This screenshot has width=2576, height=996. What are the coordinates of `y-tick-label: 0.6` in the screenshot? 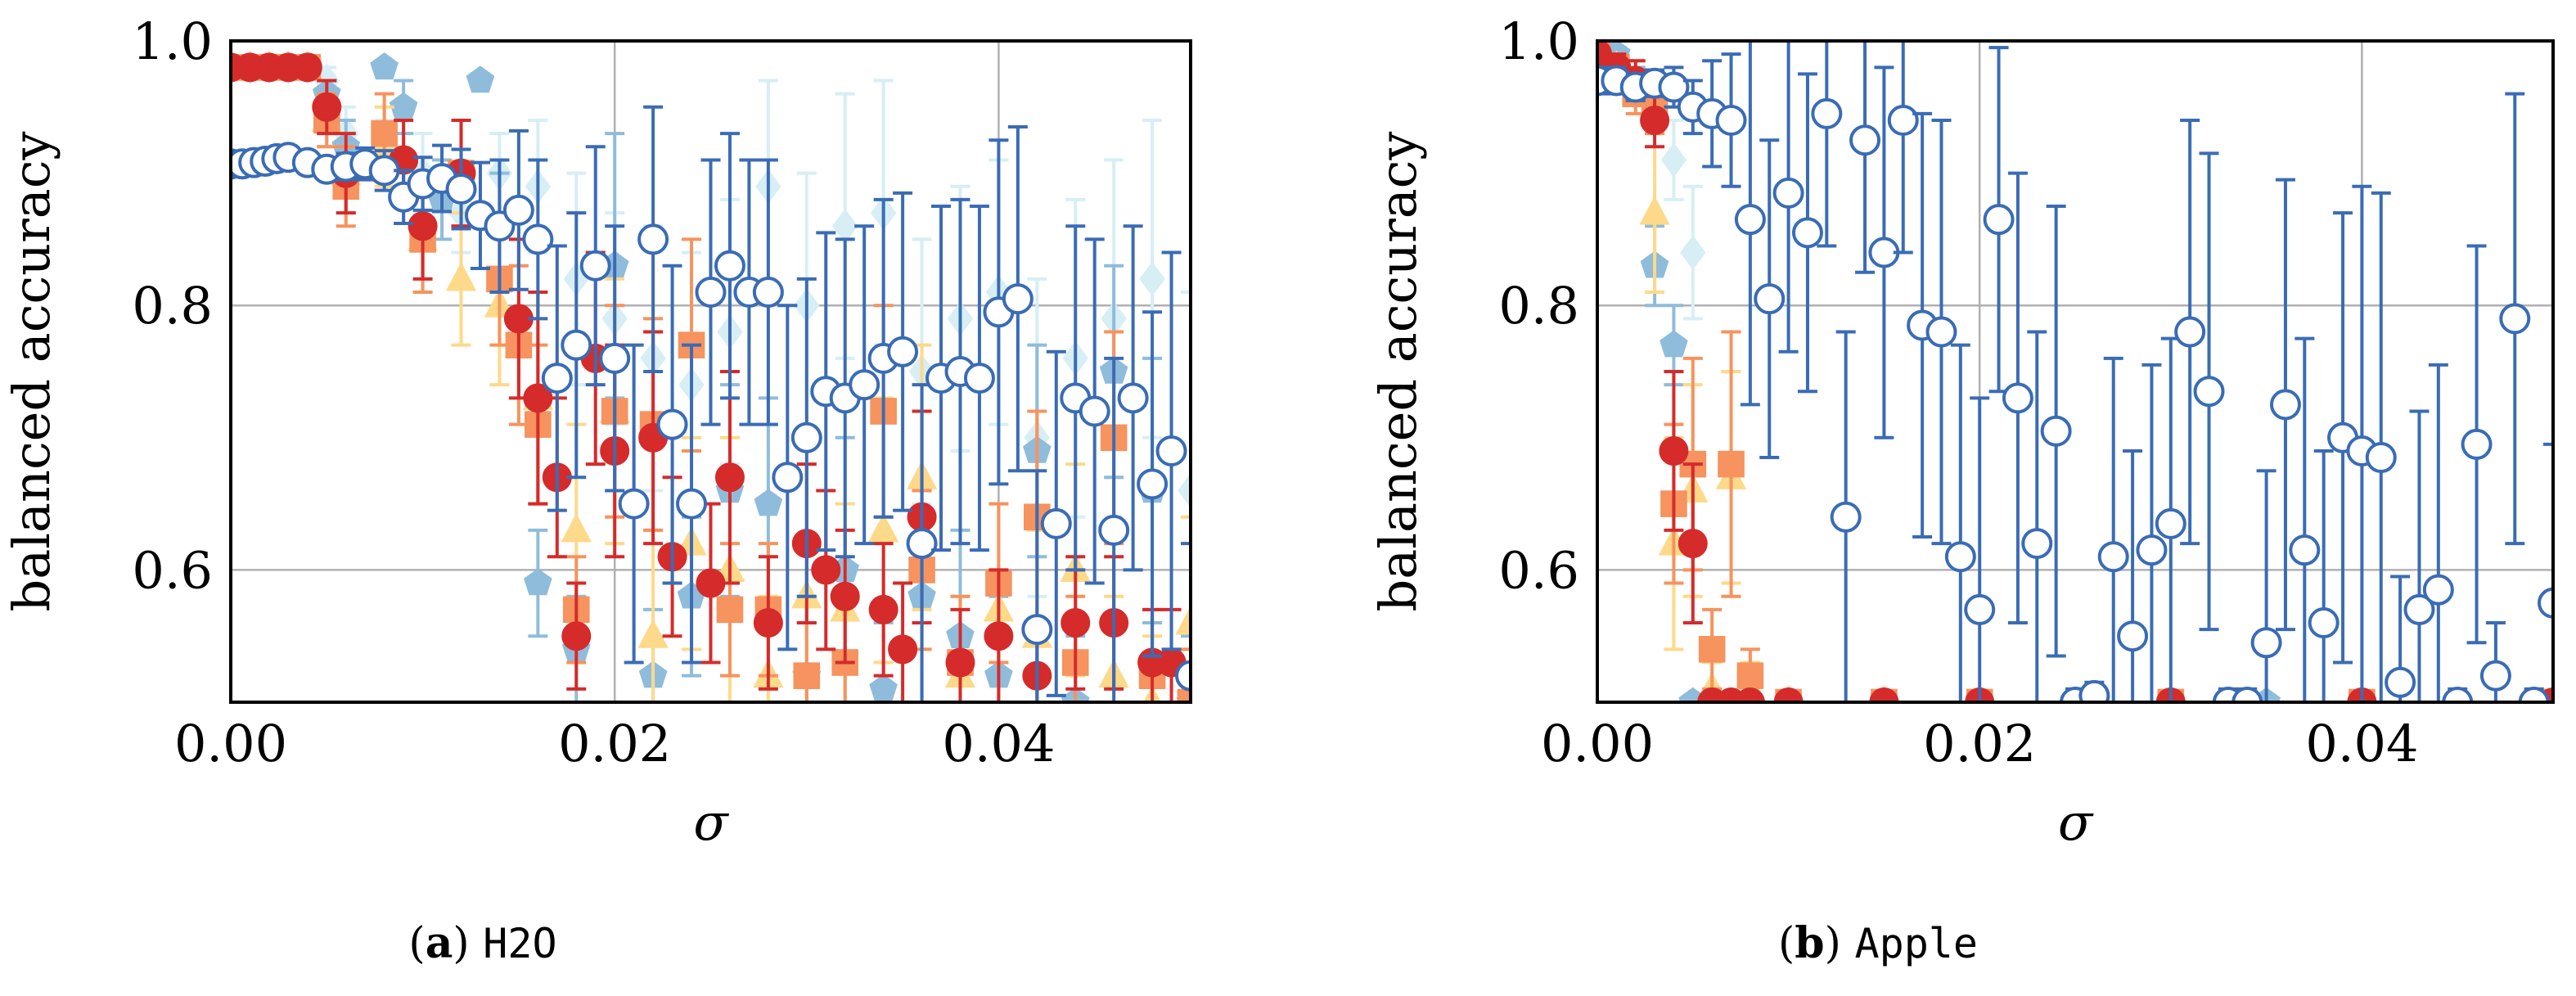 It's located at (172, 570).